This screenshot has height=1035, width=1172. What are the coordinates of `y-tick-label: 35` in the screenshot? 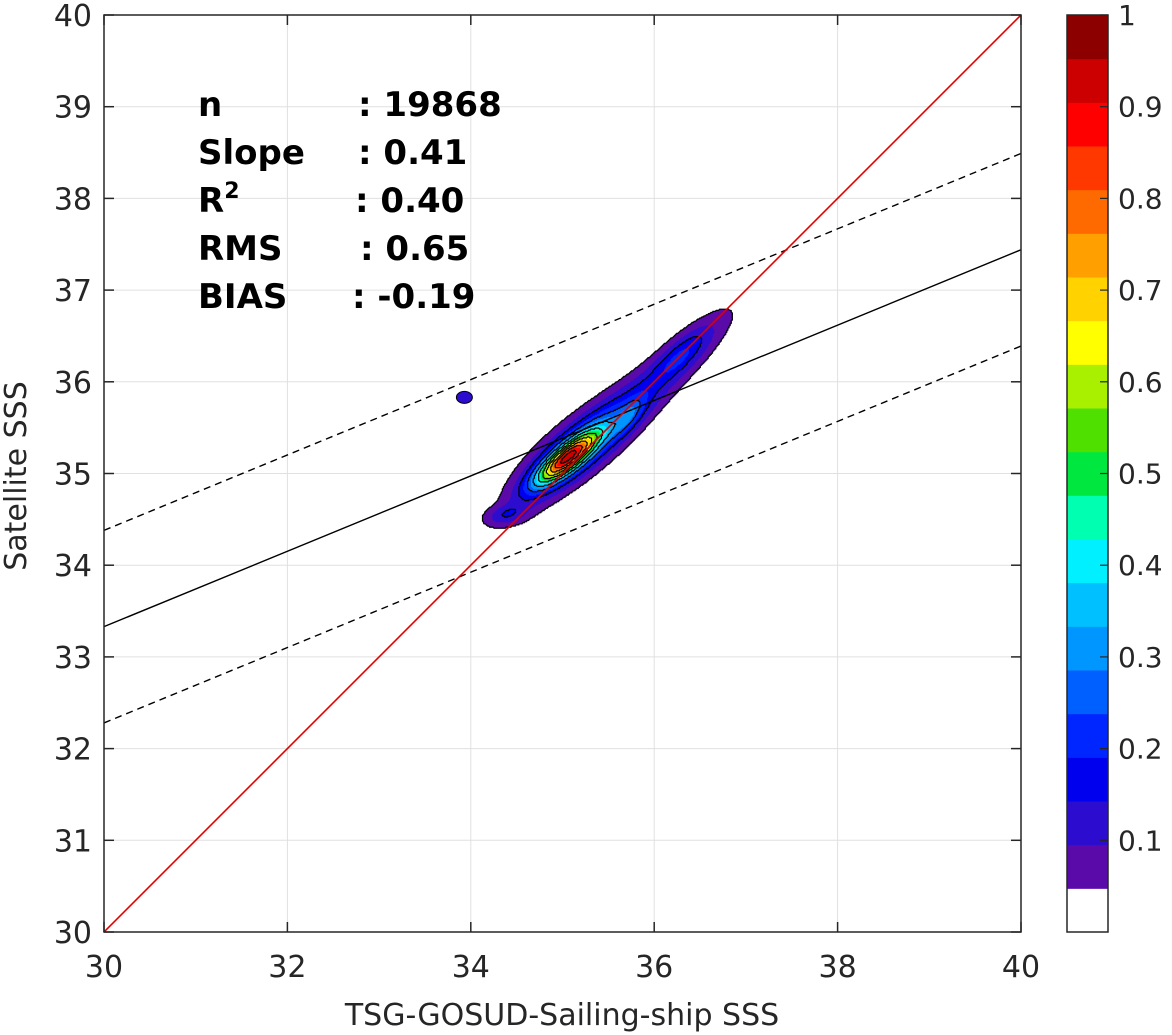 It's located at (73, 475).